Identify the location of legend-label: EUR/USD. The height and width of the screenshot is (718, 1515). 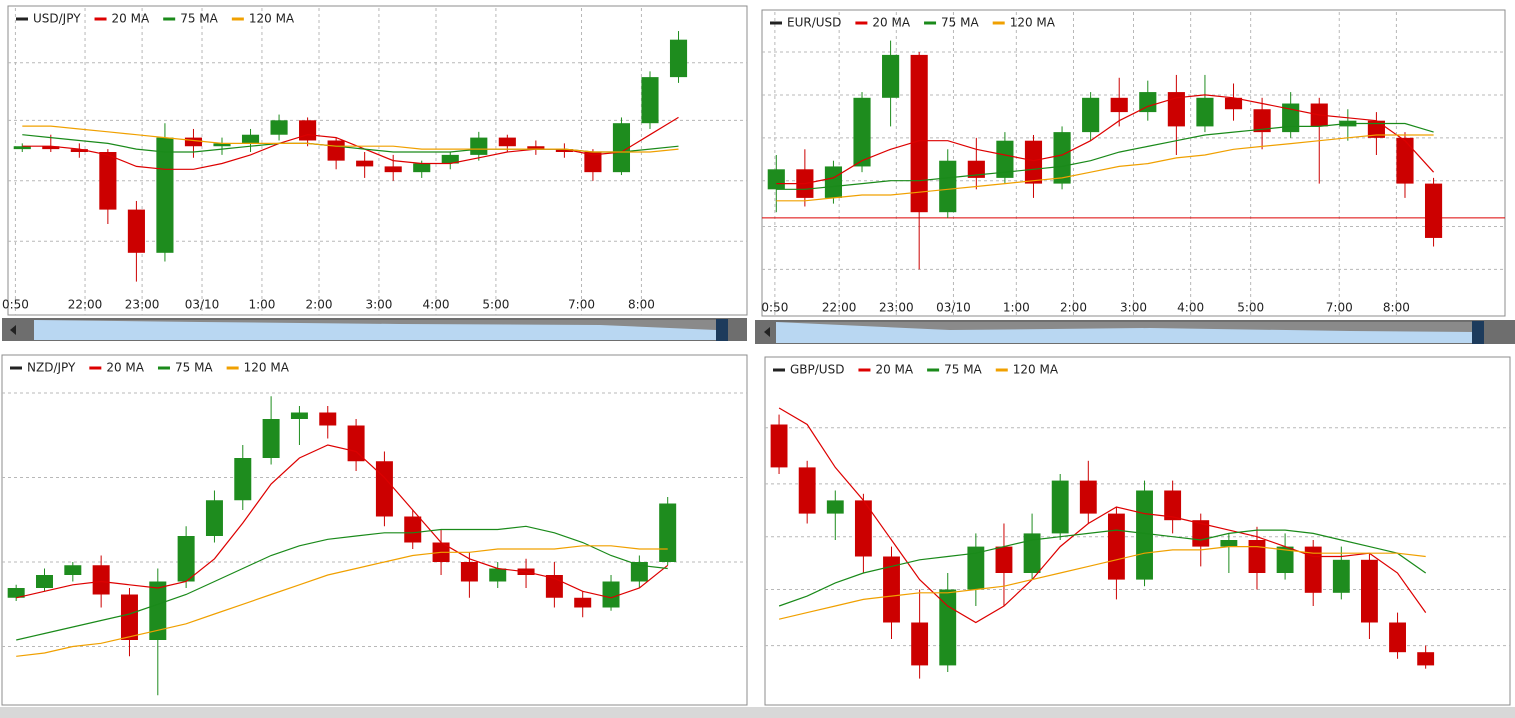
(814, 23).